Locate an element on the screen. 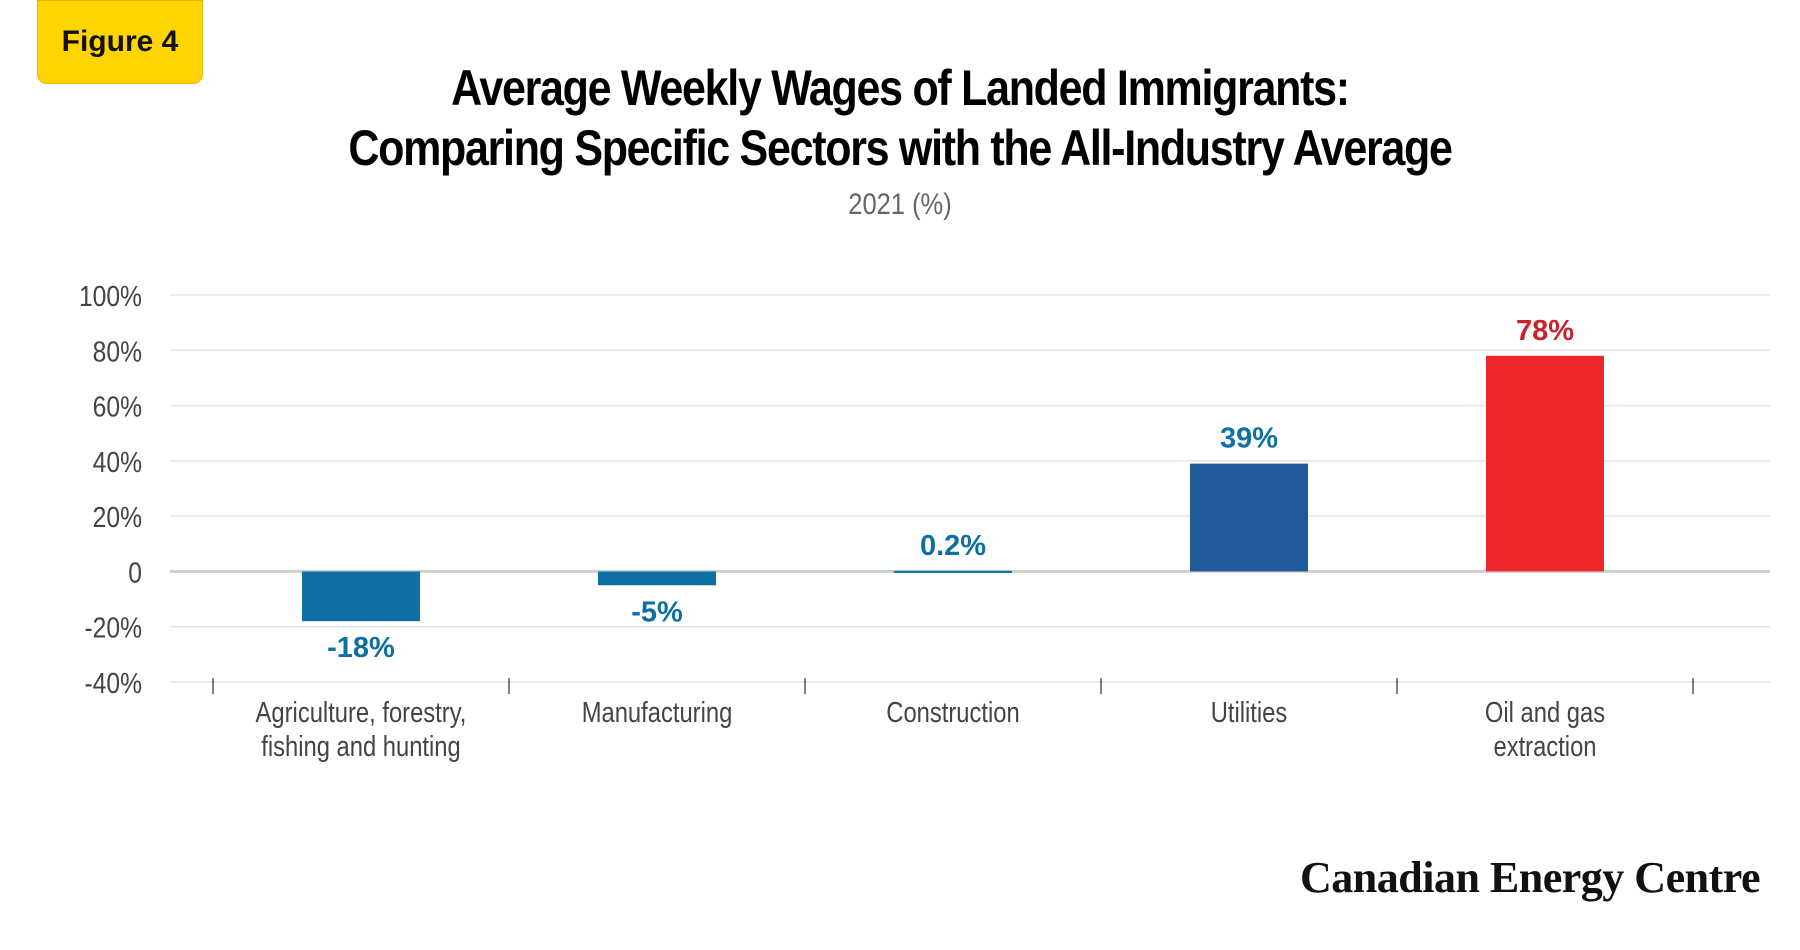 Image resolution: width=1800 pixels, height=950 pixels. x-category-label: Manufacturing is located at coordinates (657, 712).